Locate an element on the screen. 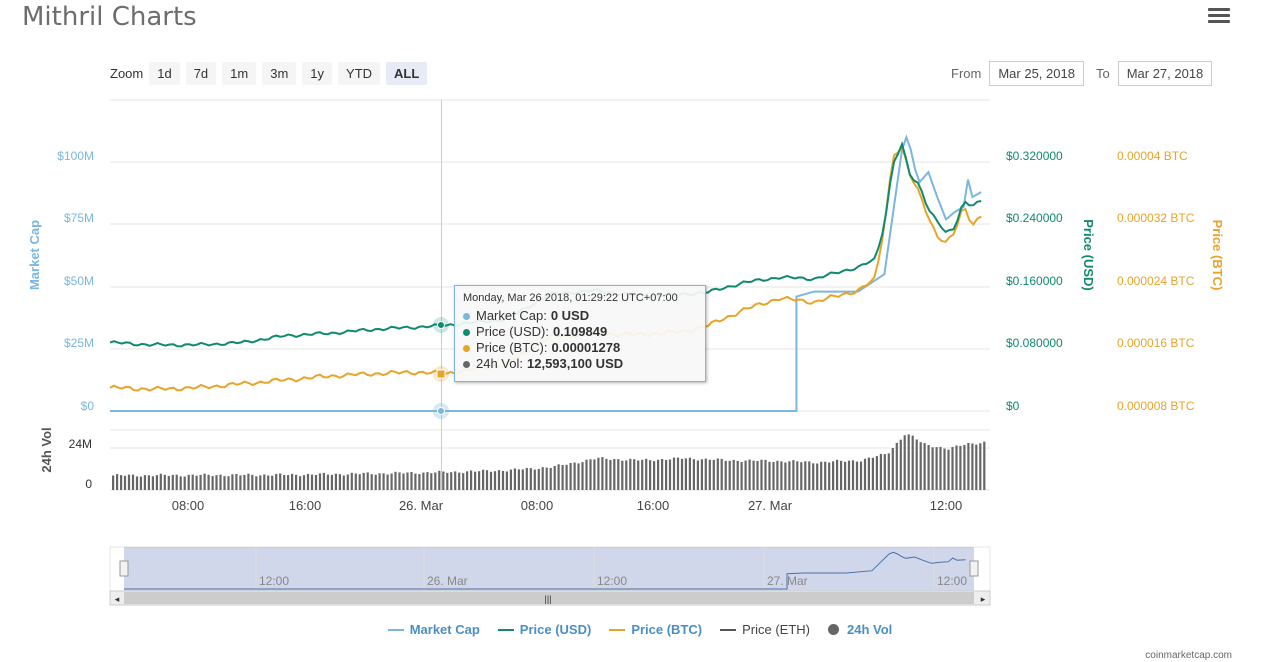 The image size is (1280, 662). zoom-all-button: ALL is located at coordinates (407, 73).